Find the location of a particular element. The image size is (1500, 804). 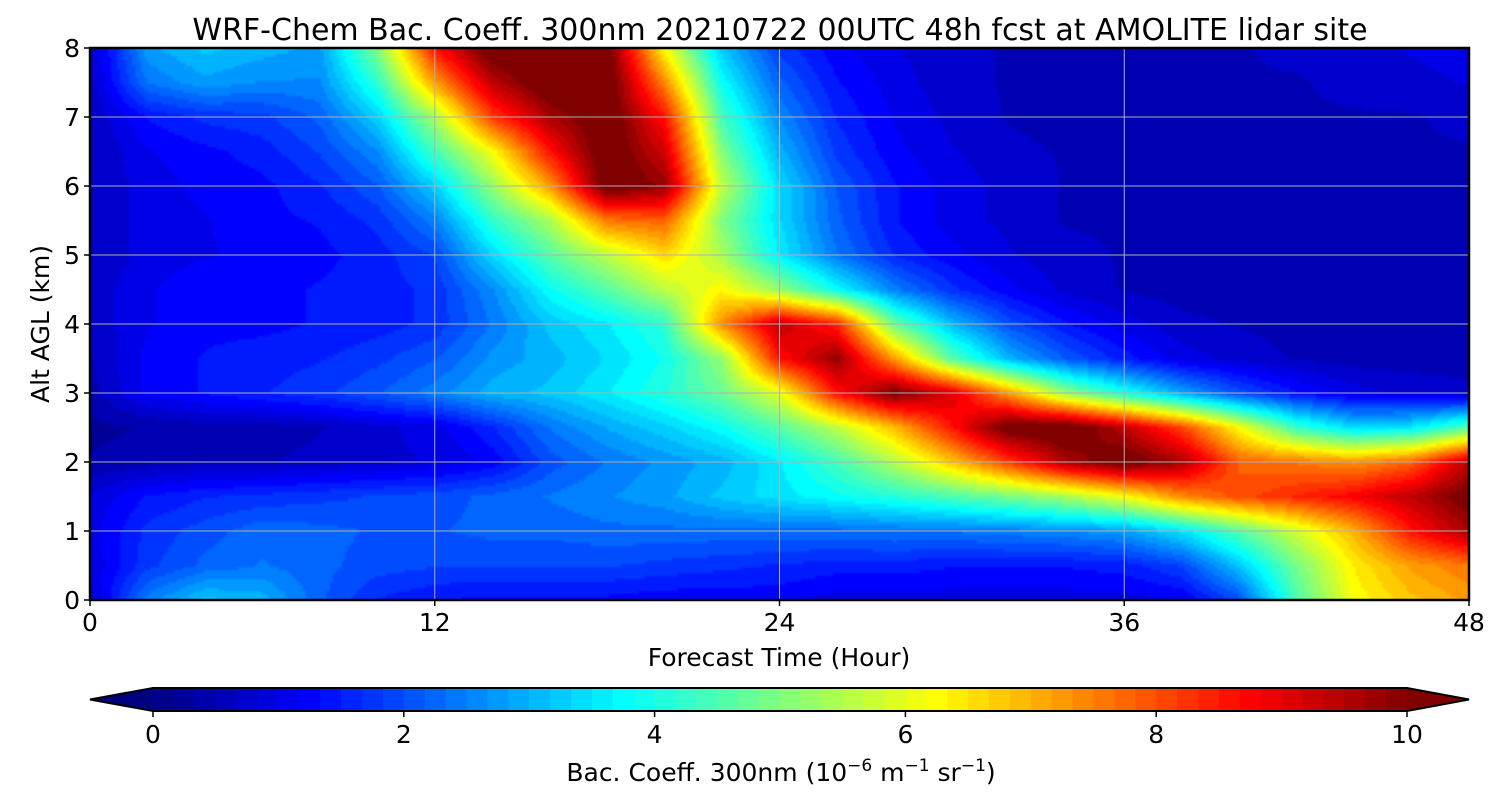

colorbar-tick-label: 0 is located at coordinates (153, 734).